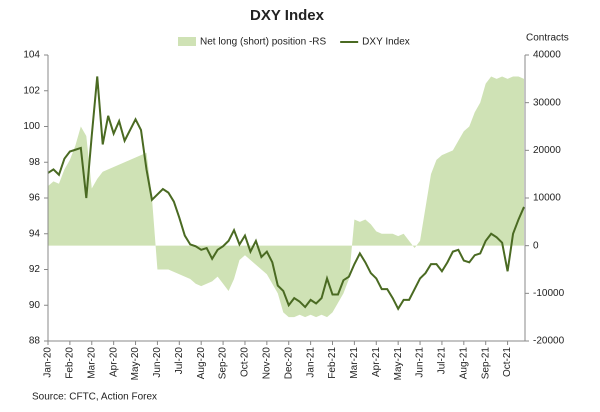 Image resolution: width=600 pixels, height=412 pixels. I want to click on y2-axis-label: Contracts, so click(547, 38).